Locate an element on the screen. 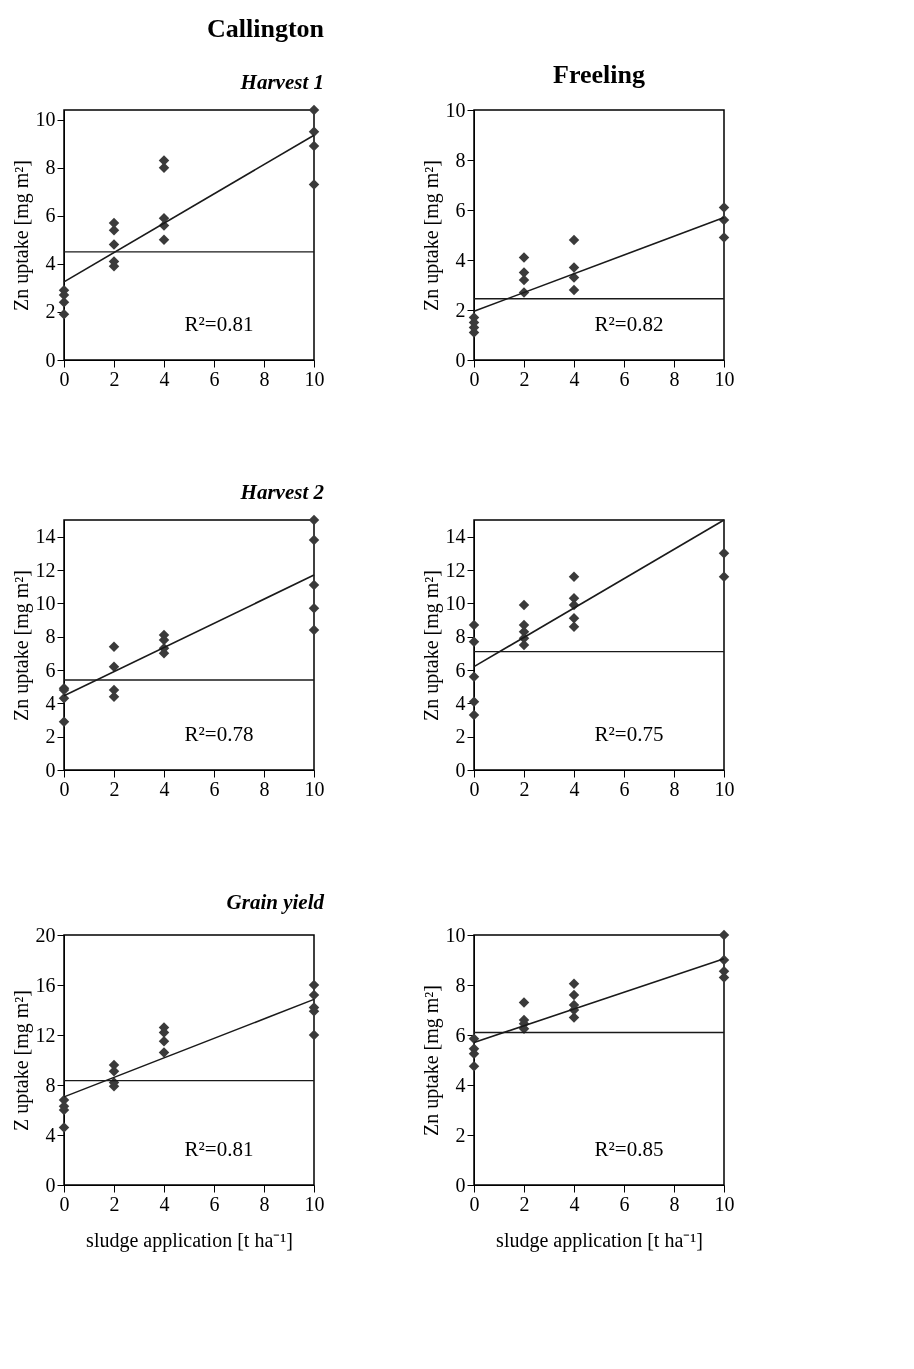  y-tick-label: 16 is located at coordinates (45, 984).